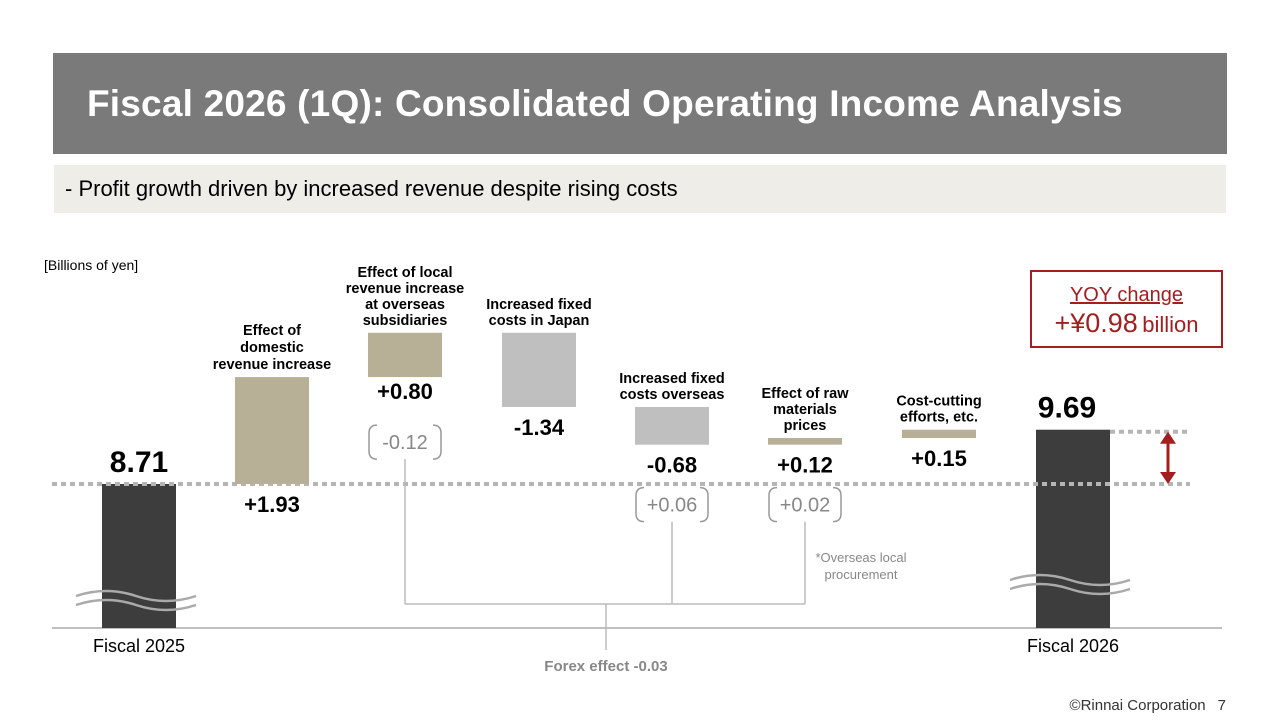  I want to click on yoy-unit: billion, so click(1170, 324).